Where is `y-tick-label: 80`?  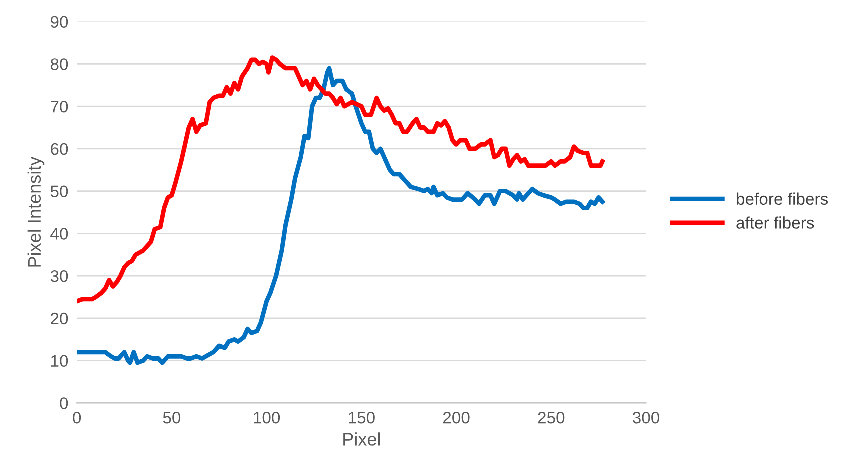
y-tick-label: 80 is located at coordinates (59, 64).